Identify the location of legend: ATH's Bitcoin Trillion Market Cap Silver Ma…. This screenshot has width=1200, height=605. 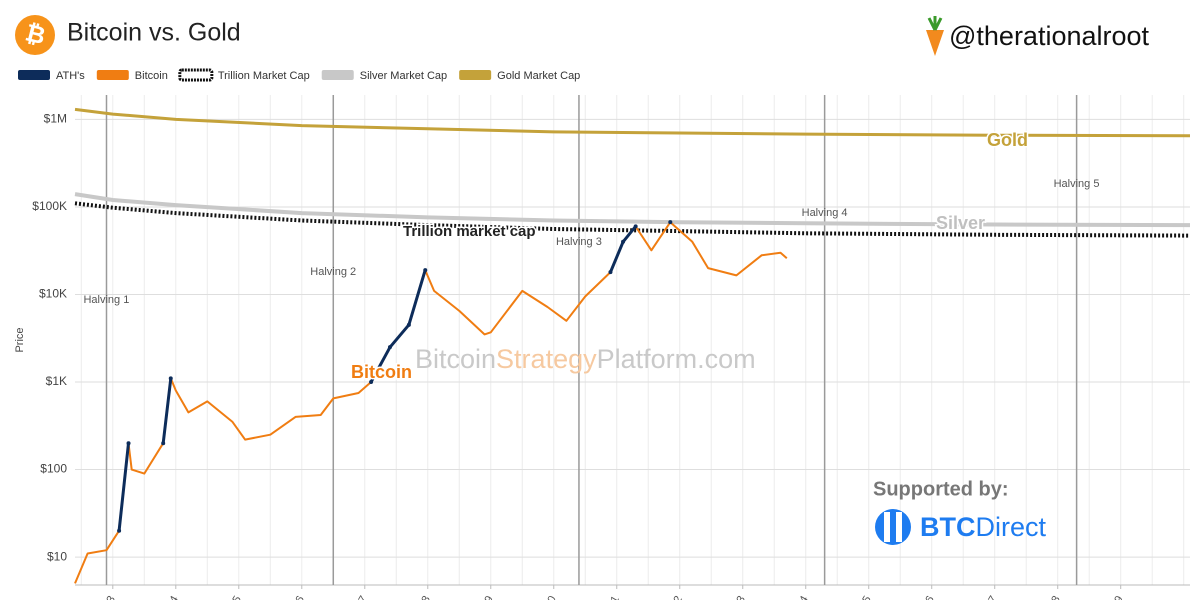
(299, 75).